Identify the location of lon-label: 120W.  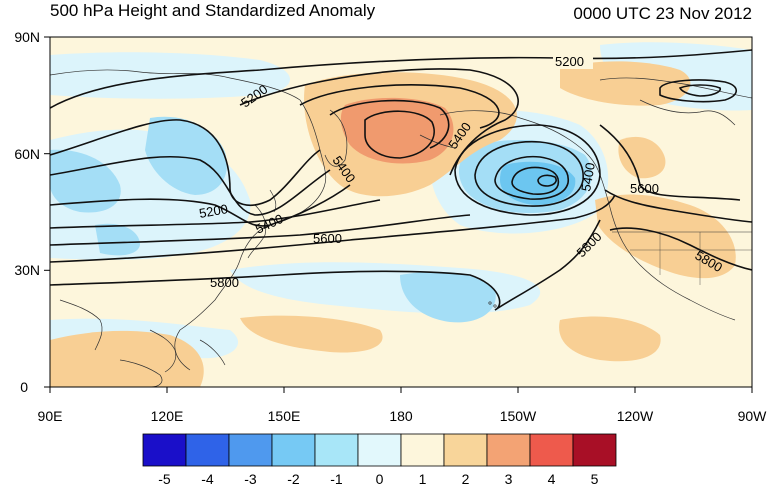
(635, 416).